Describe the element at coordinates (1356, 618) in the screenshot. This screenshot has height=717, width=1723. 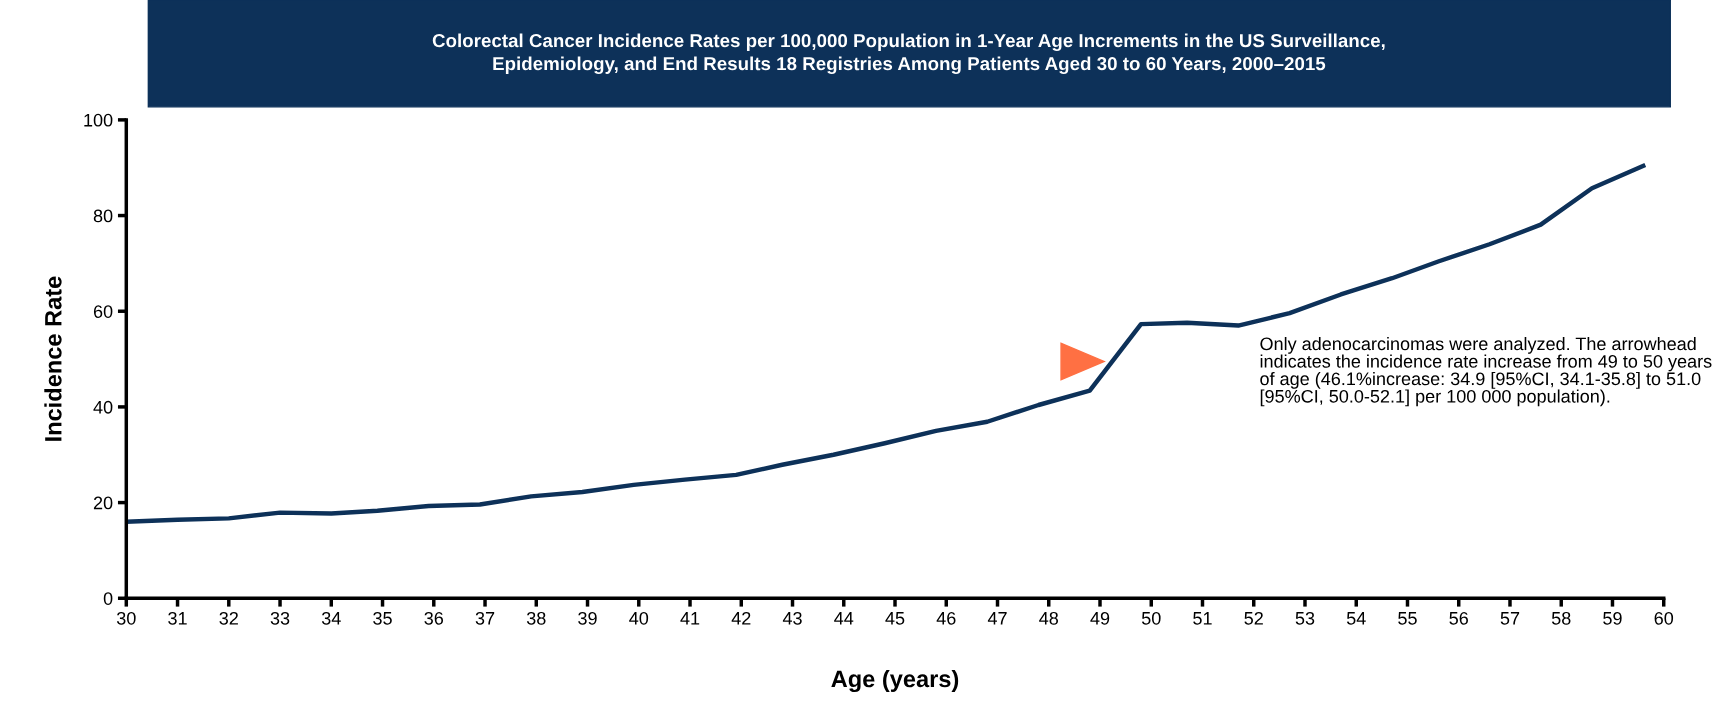
I see `x-tick-label: 54` at that location.